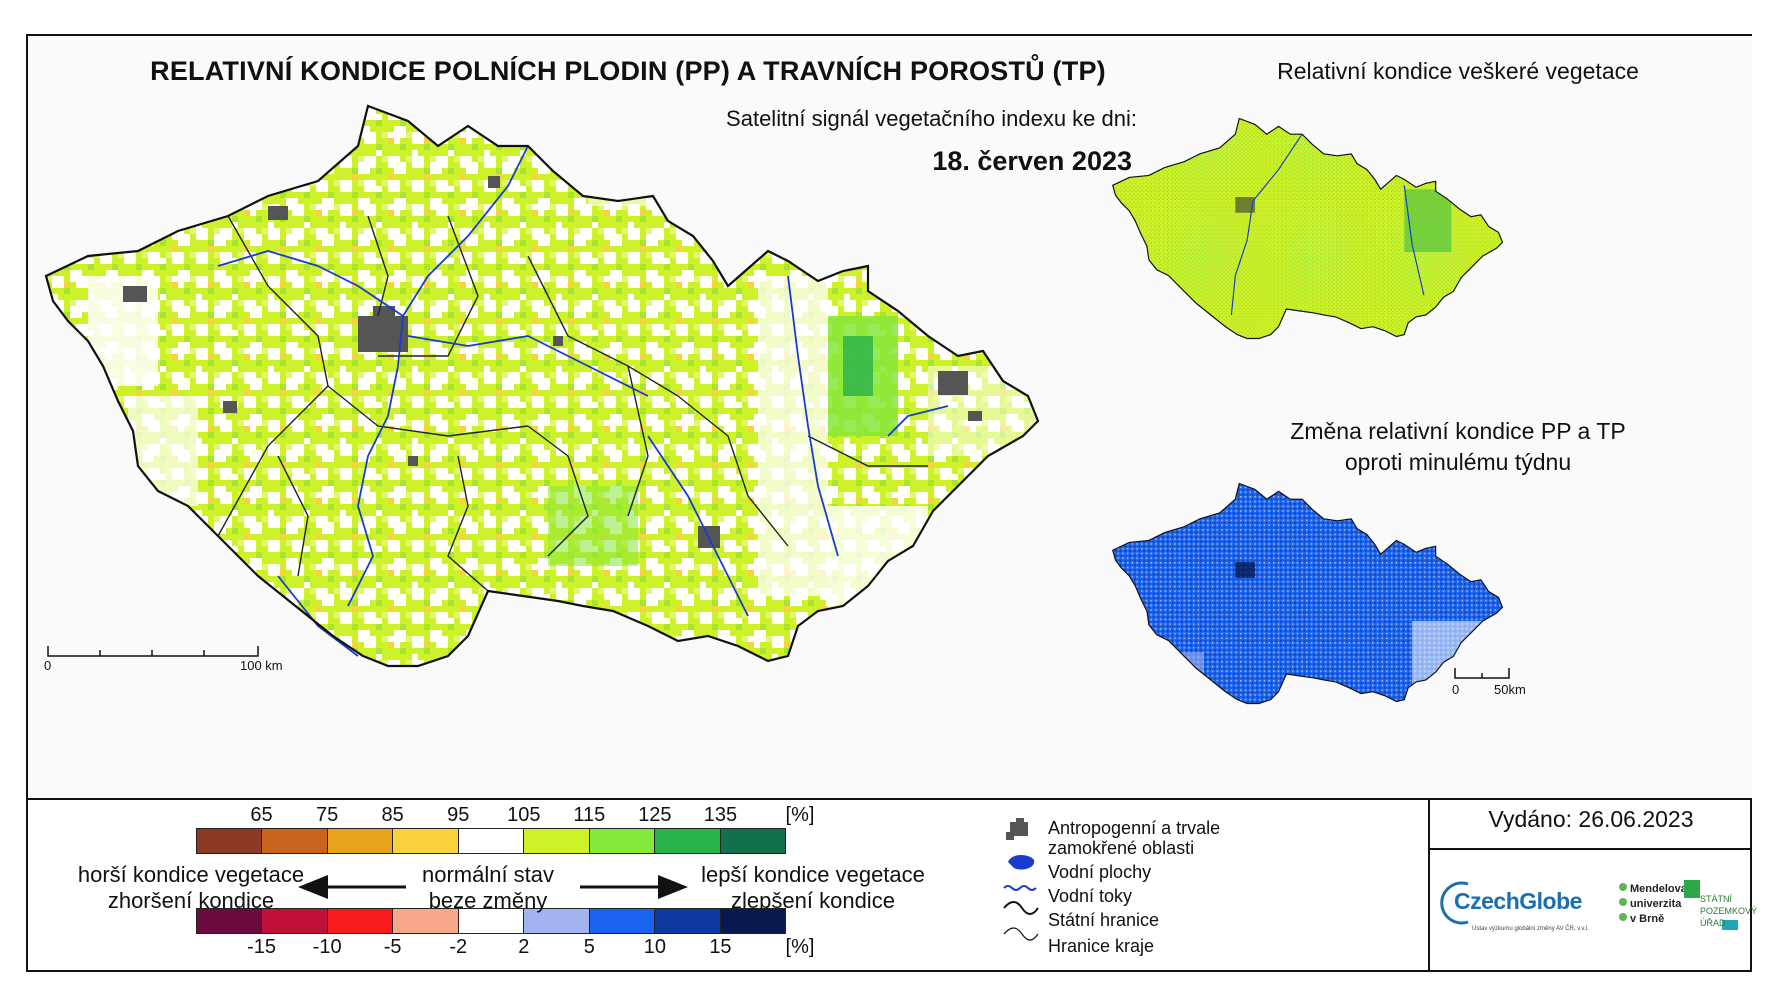  I want to click on czechglobe-logo-icon, so click(1454, 903).